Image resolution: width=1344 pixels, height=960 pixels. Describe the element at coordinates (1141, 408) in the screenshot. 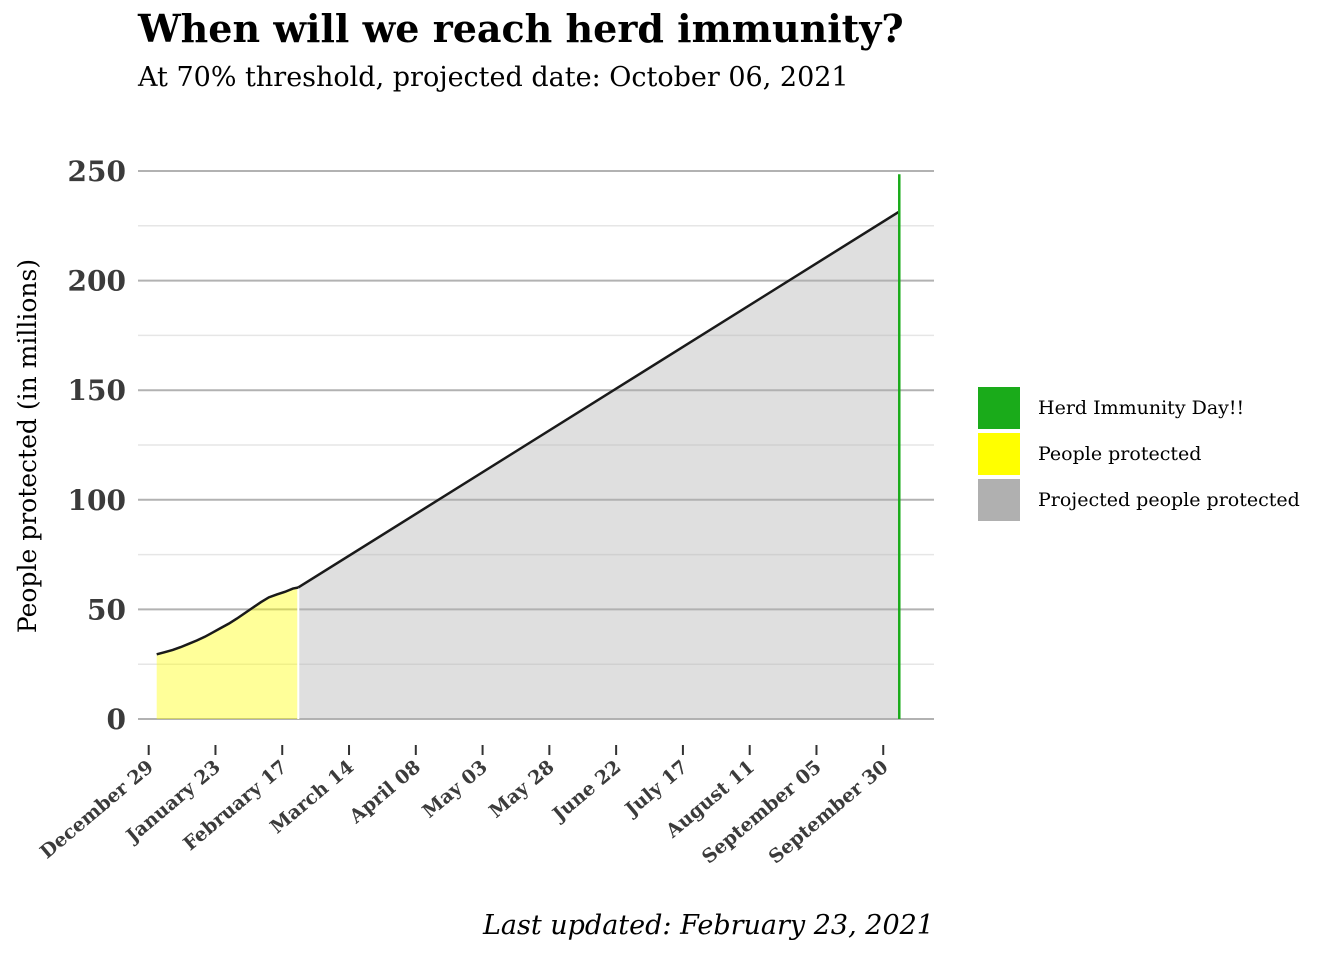

I see `legend-label: Herd Immunity Day!!` at that location.